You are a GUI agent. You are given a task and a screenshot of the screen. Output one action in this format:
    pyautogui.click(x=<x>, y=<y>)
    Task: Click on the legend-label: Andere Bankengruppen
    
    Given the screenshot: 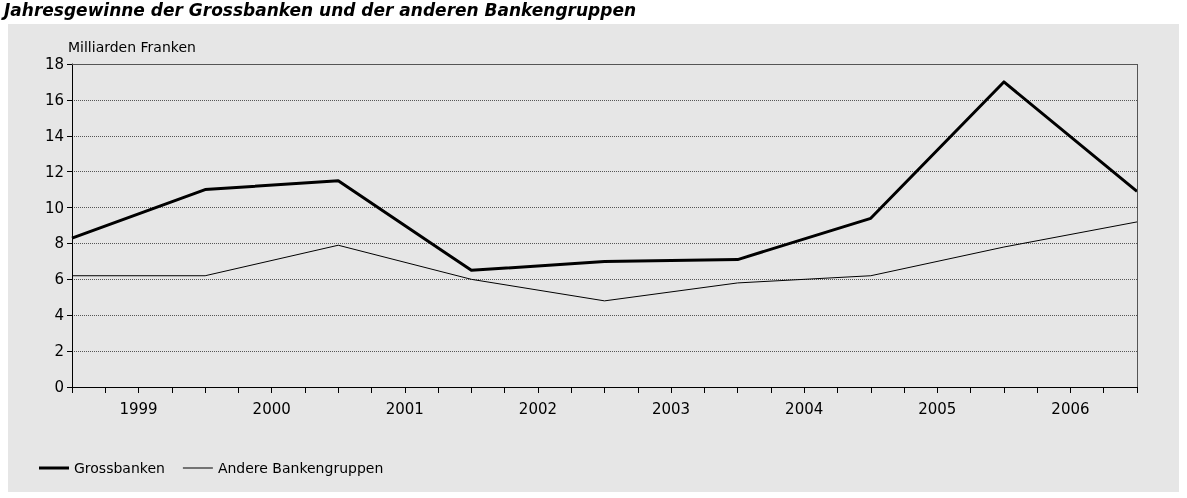 What is the action you would take?
    pyautogui.click(x=300, y=468)
    